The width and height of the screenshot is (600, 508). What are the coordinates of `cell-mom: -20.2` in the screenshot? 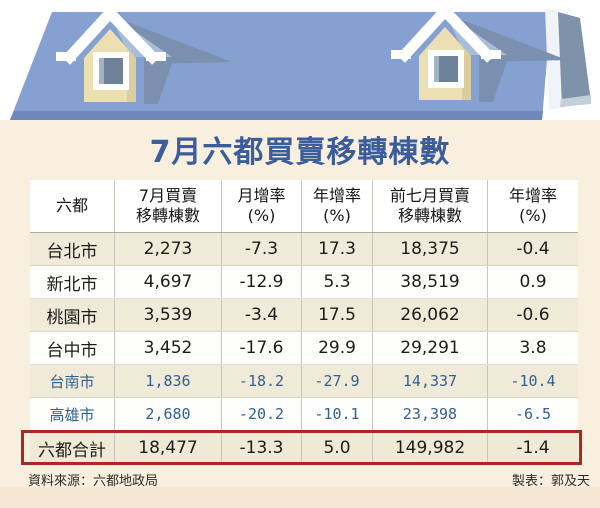 It's located at (262, 414).